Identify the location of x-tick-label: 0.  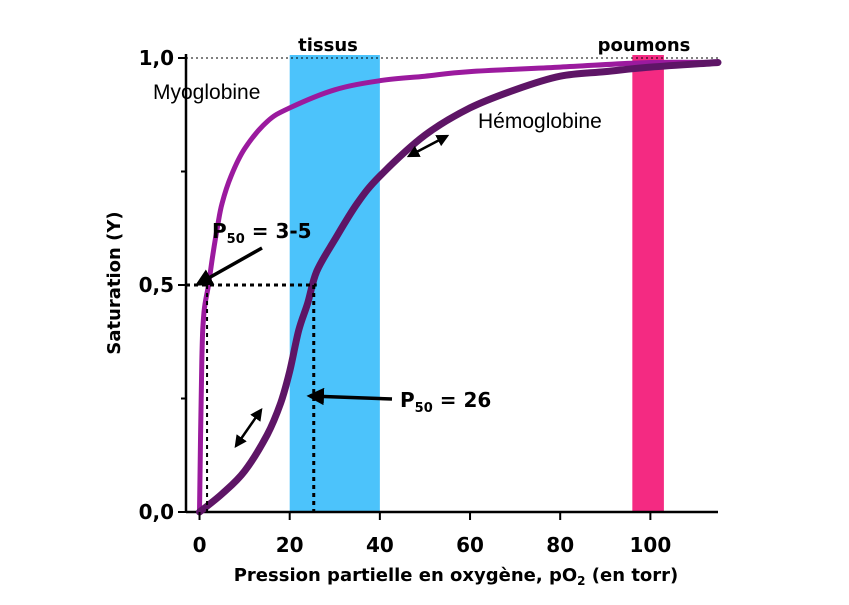
(200, 545).